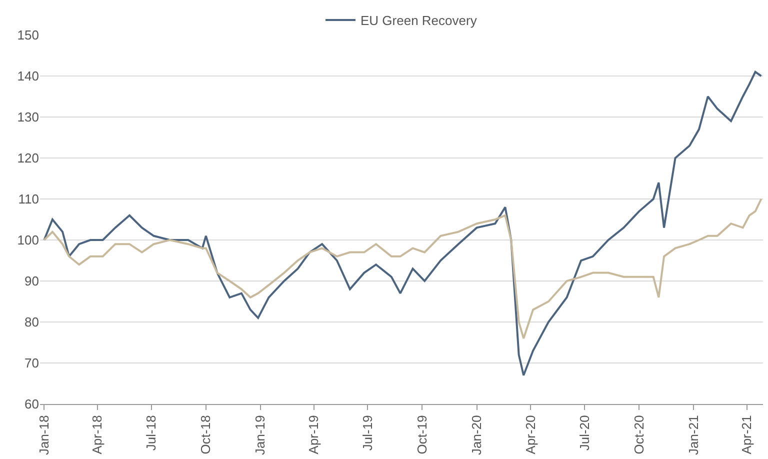  I want to click on x-tick-label: Apr-20, so click(530, 434).